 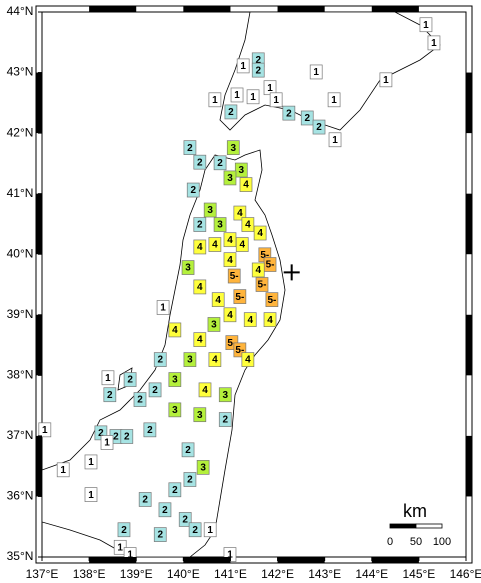 What do you see at coordinates (42, 574) in the screenshot?
I see `x-tick-label: 137°E` at bounding box center [42, 574].